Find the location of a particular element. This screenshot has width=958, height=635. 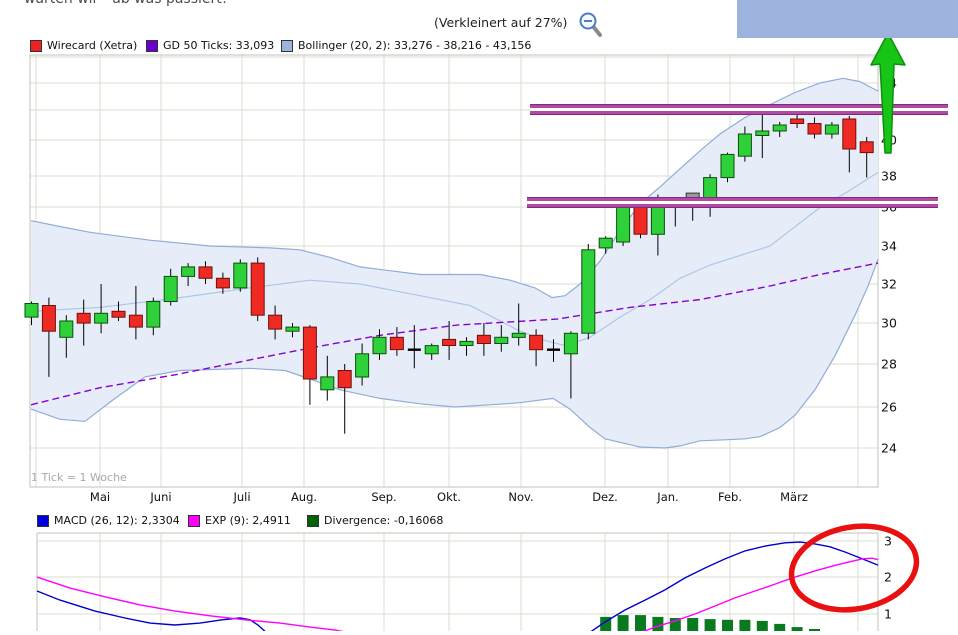

svg-text: 34 is located at coordinates (889, 246).